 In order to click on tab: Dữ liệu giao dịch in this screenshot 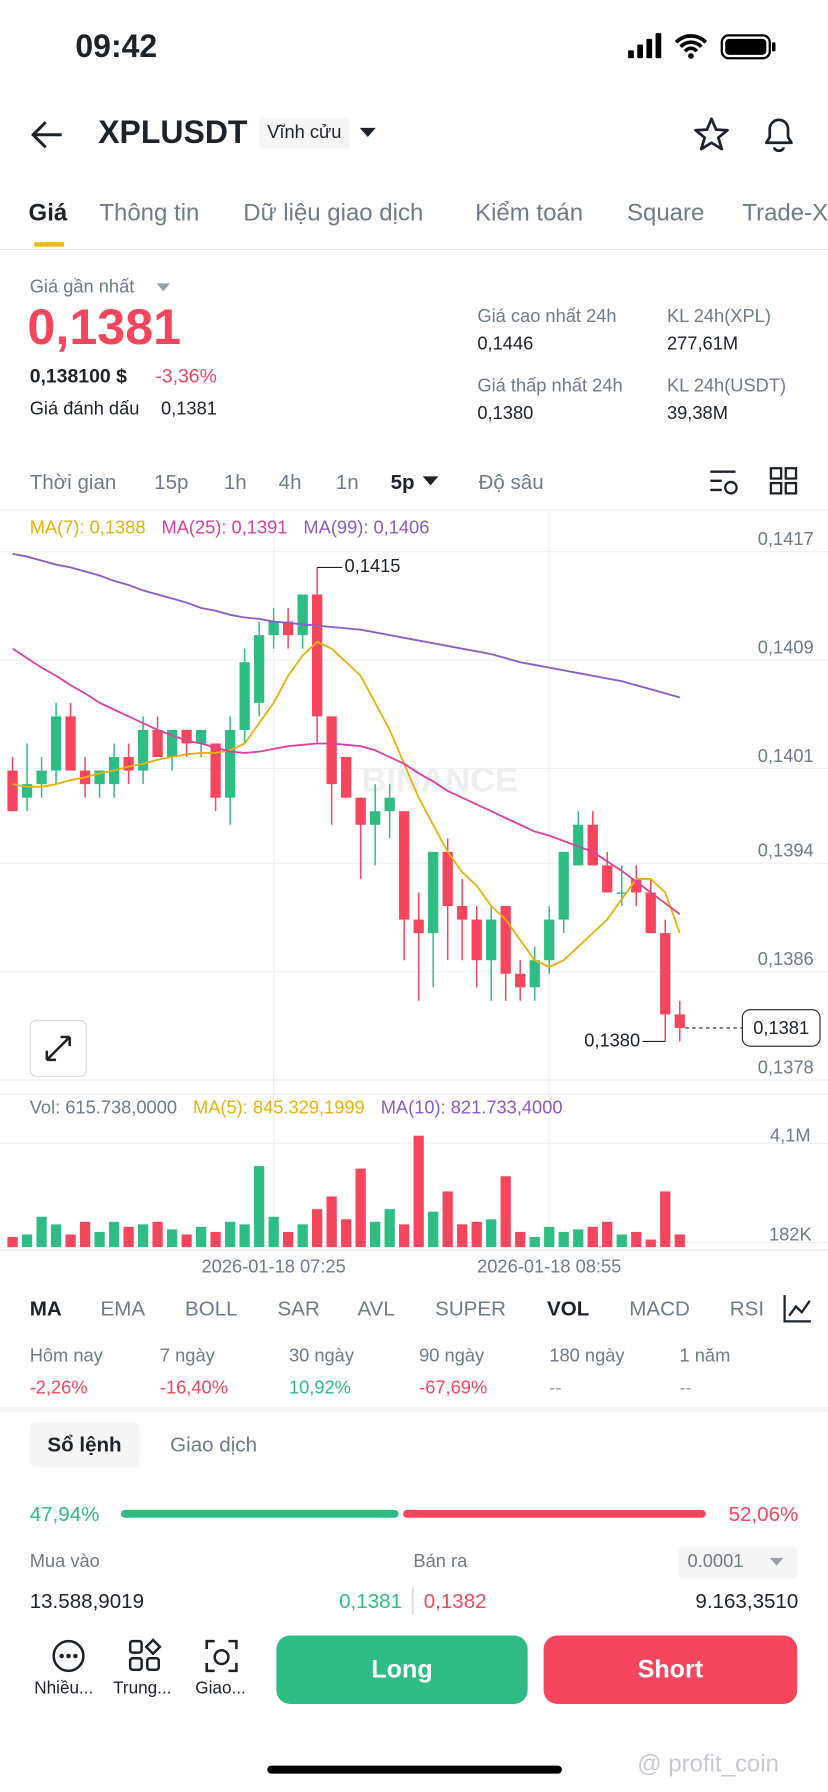, I will do `click(333, 213)`.